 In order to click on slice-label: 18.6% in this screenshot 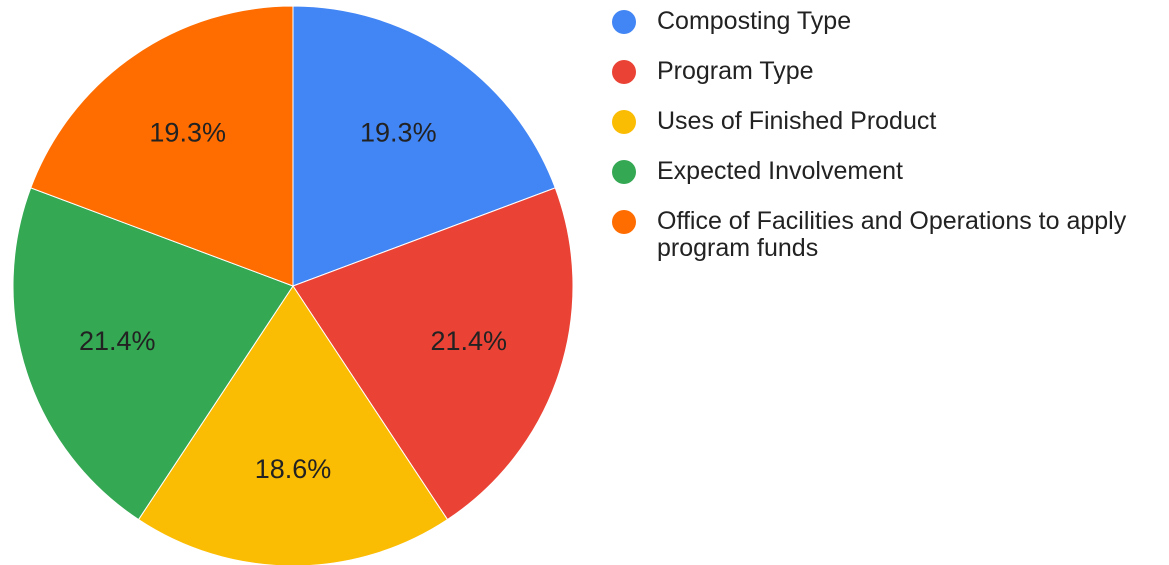, I will do `click(293, 469)`.